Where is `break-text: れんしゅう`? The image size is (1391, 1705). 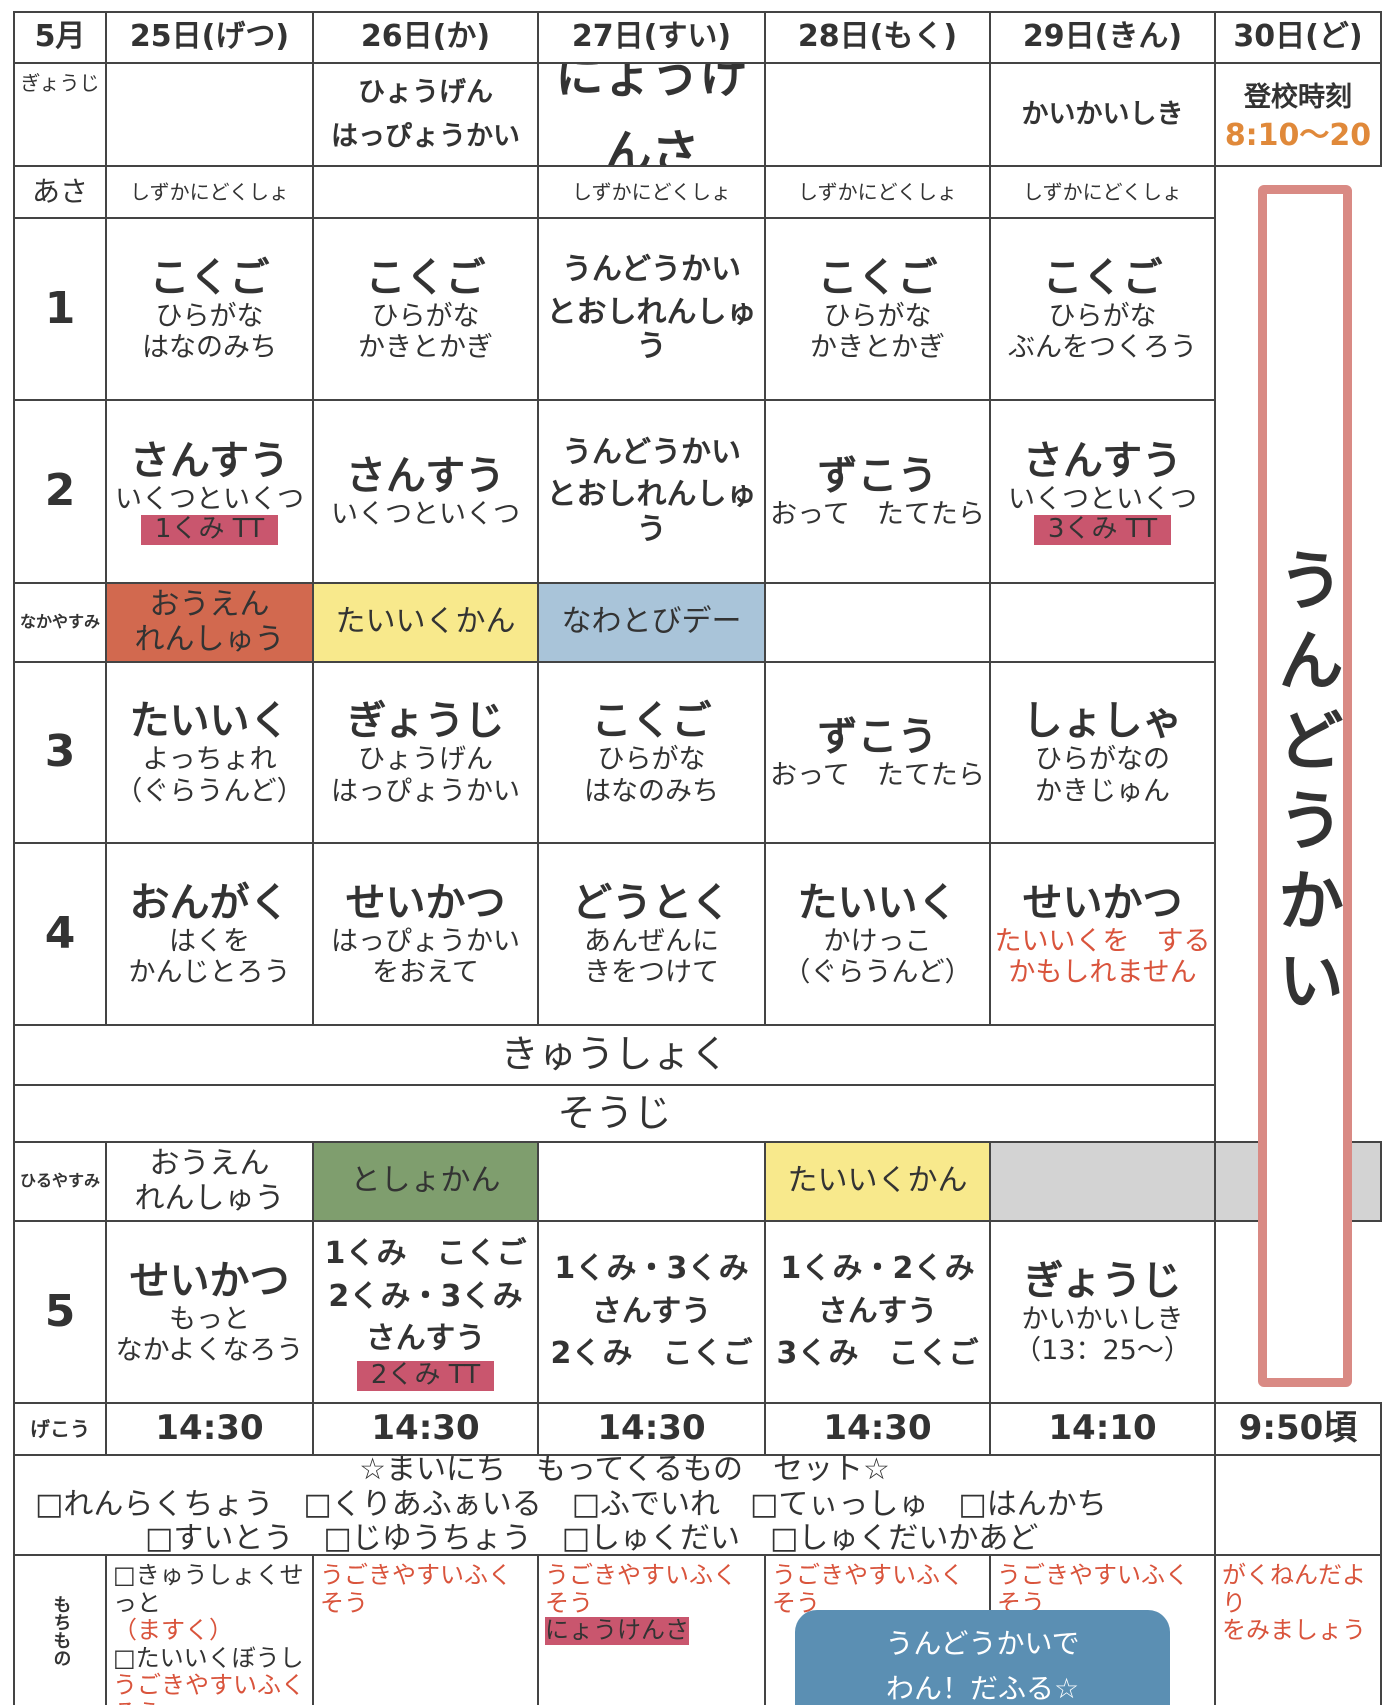 break-text: れんしゅう is located at coordinates (209, 639).